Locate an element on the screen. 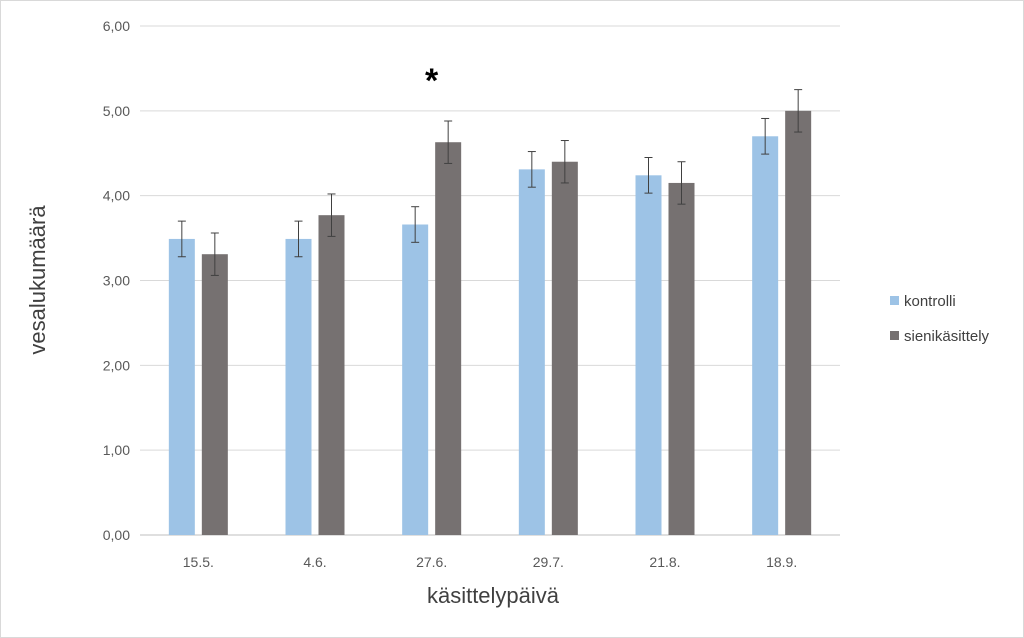 The image size is (1024, 638). x-tick-label: 15.5. is located at coordinates (198, 562).